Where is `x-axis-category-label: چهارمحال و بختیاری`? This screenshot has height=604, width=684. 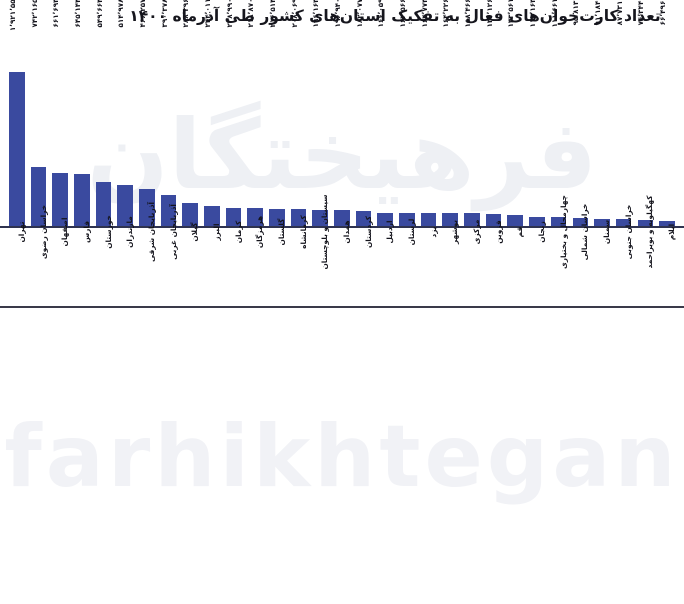 x-axis-category-label: چهارمحال و بختیاری is located at coordinates (559, 250).